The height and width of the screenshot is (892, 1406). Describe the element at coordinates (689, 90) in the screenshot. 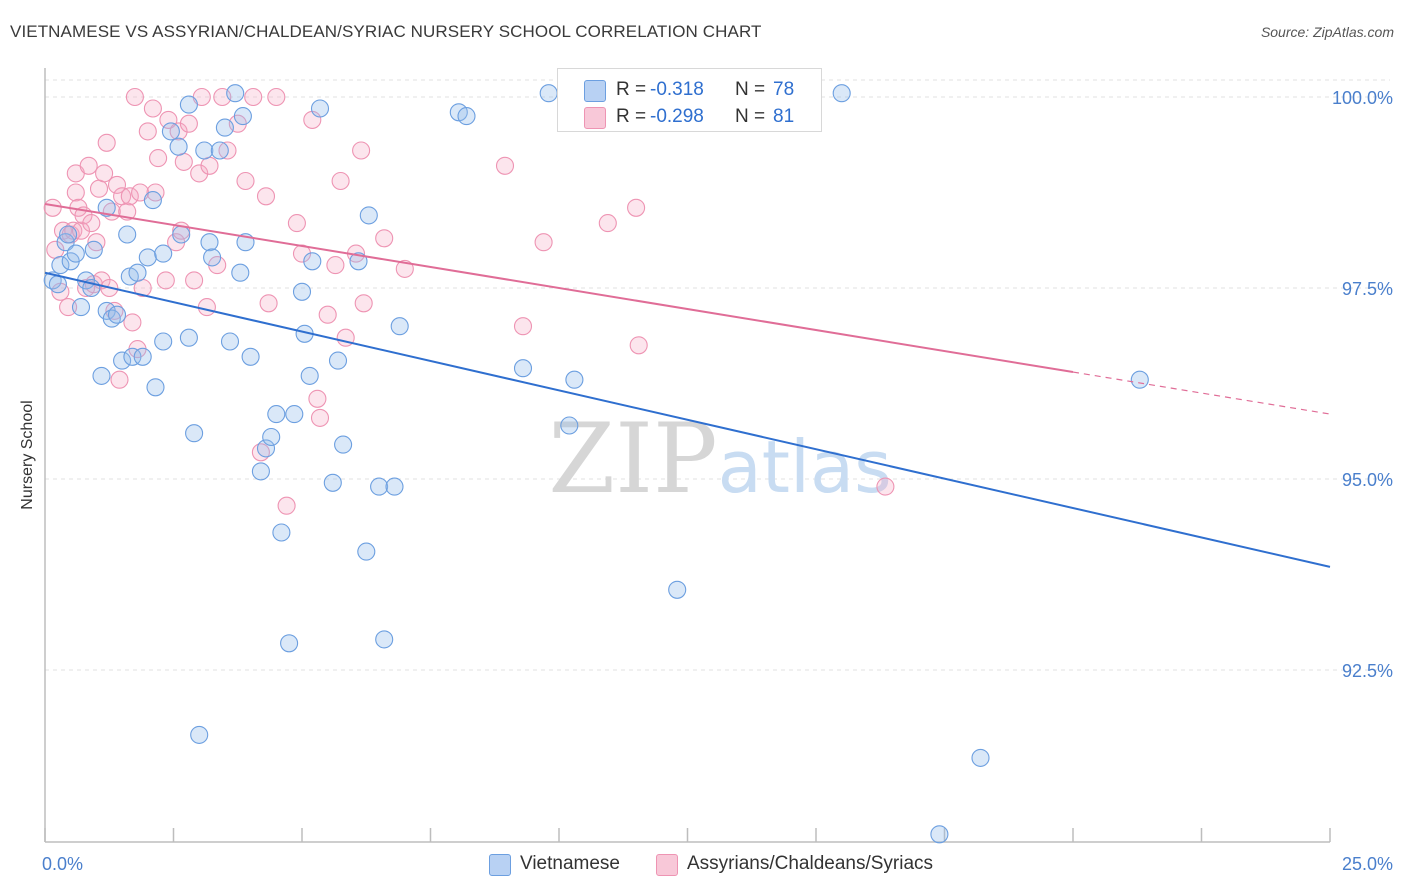

I see `legend-row-vietnamese: R = -0.318 N = 78` at that location.